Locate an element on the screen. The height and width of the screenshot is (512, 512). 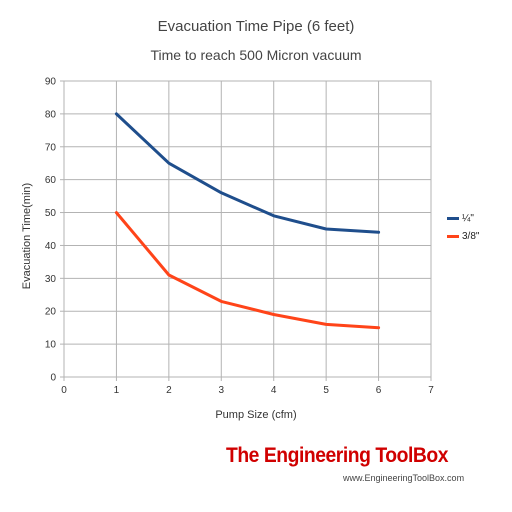
y-tick-label: 40 is located at coordinates (51, 246).